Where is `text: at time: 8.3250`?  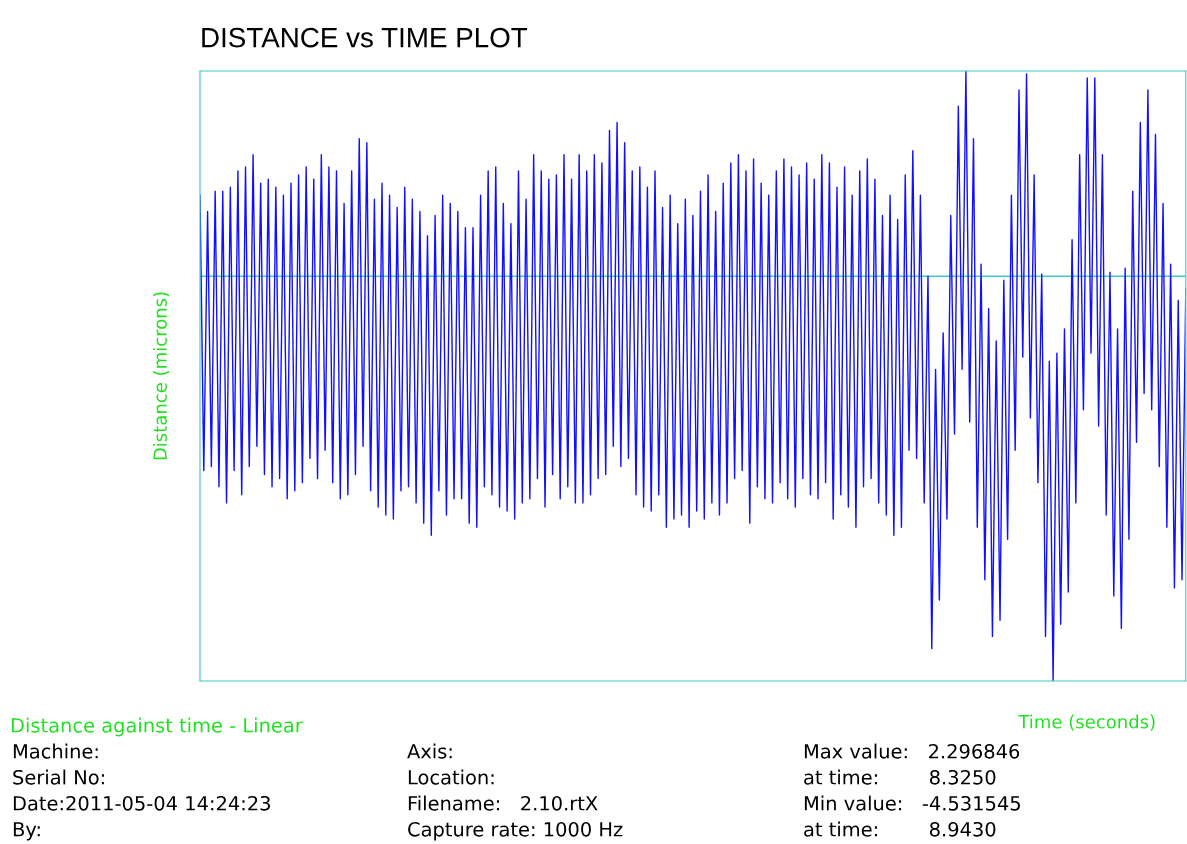 text: at time: 8.3250 is located at coordinates (900, 777).